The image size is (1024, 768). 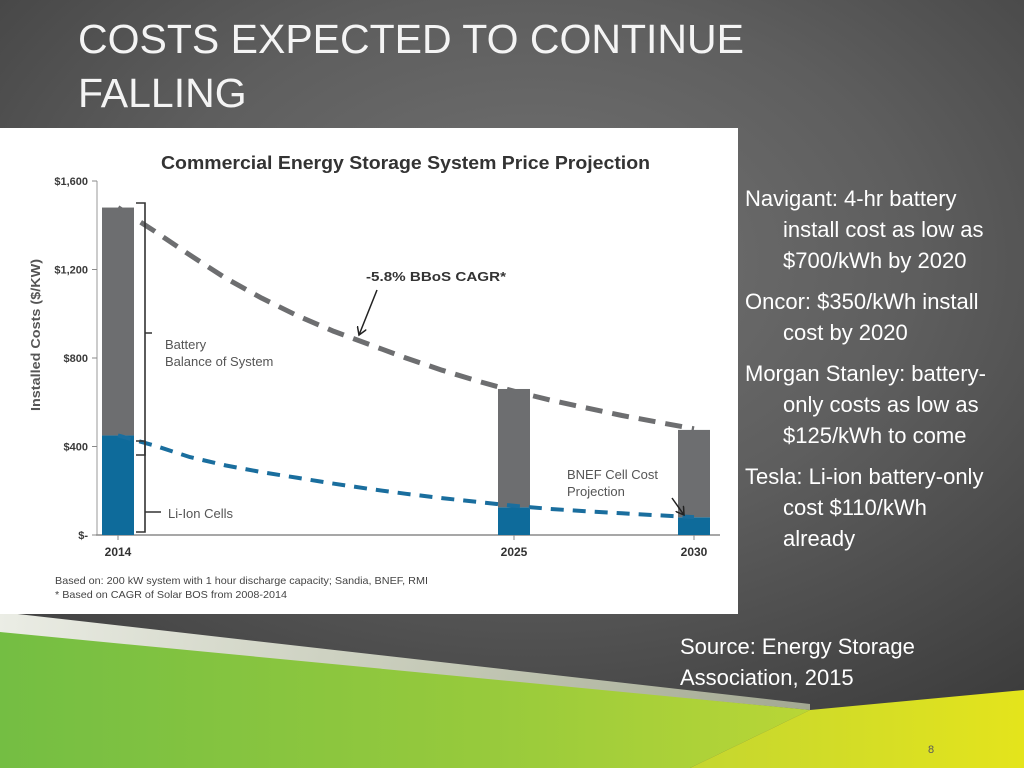 What do you see at coordinates (35, 335) in the screenshot?
I see `y-axis-title: Installed Costs ($/KW)` at bounding box center [35, 335].